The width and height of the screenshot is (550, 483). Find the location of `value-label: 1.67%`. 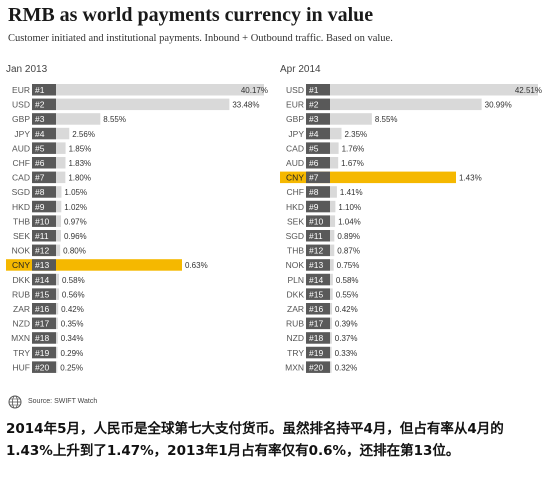

value-label: 1.67% is located at coordinates (352, 163).